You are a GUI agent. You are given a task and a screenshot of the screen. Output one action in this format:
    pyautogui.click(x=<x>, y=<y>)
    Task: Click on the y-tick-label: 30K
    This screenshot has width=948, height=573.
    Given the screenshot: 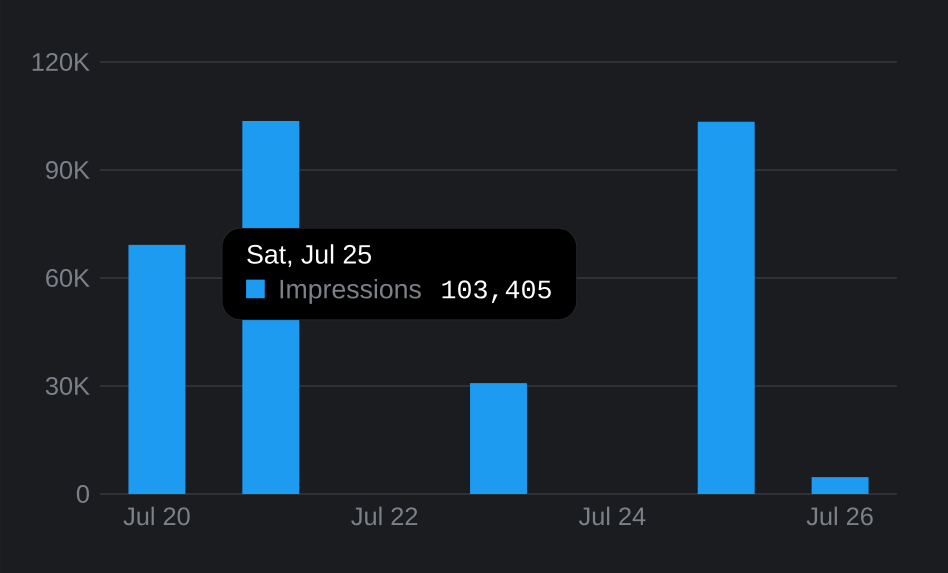 What is the action you would take?
    pyautogui.click(x=68, y=386)
    